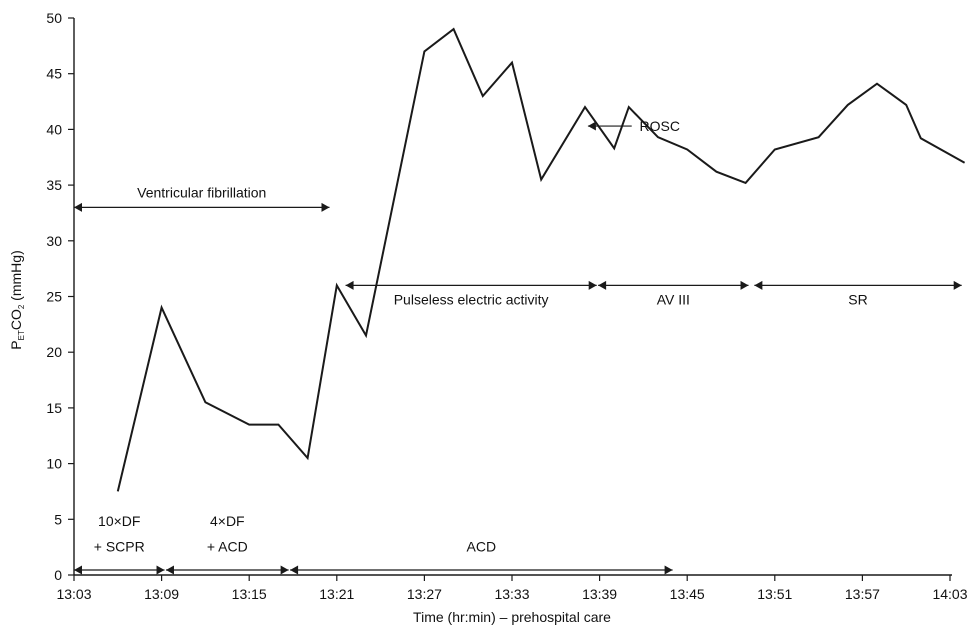 This screenshot has height=627, width=976. I want to click on sr-arrow-left-head, so click(758, 285).